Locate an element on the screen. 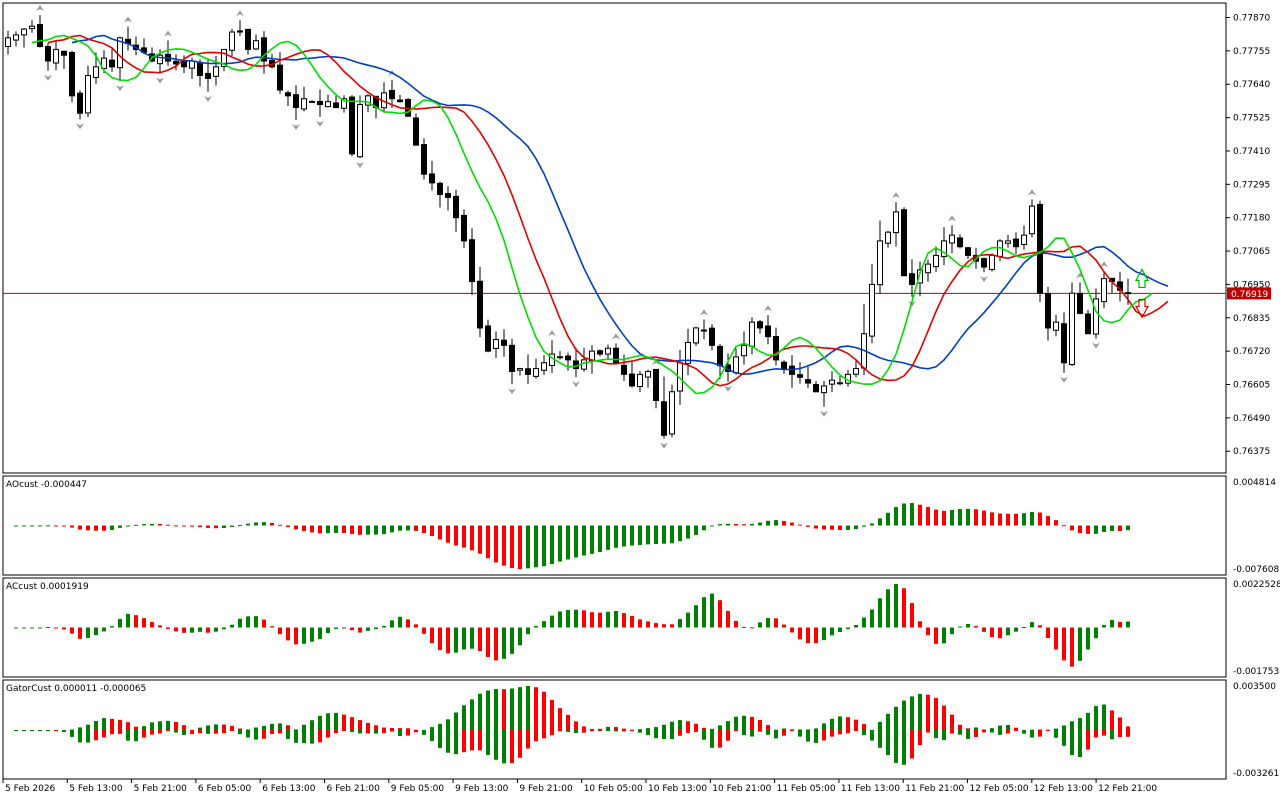  time-tick-label: 6 Feb 21:00 is located at coordinates (354, 789).